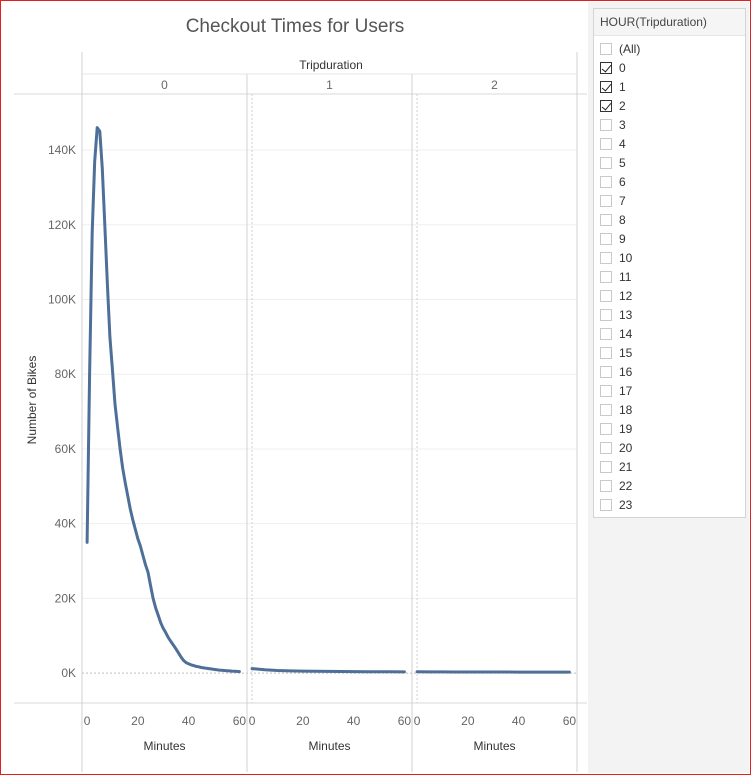 The height and width of the screenshot is (775, 751). I want to click on filter-option-18: 18, so click(616, 409).